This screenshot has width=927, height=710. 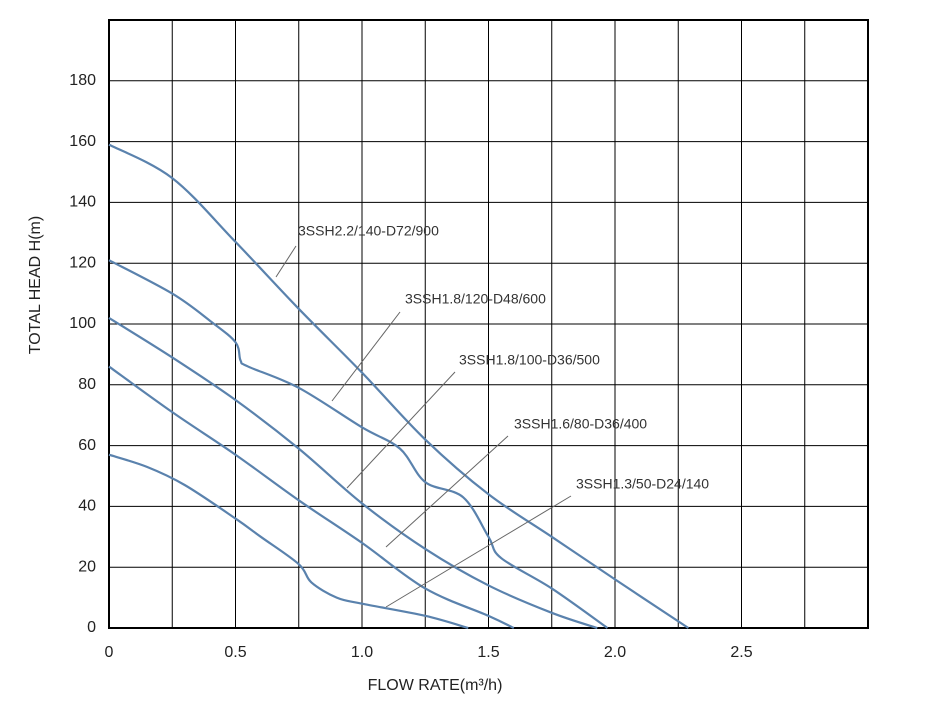 I want to click on x-tick-label: 0, so click(x=109, y=652).